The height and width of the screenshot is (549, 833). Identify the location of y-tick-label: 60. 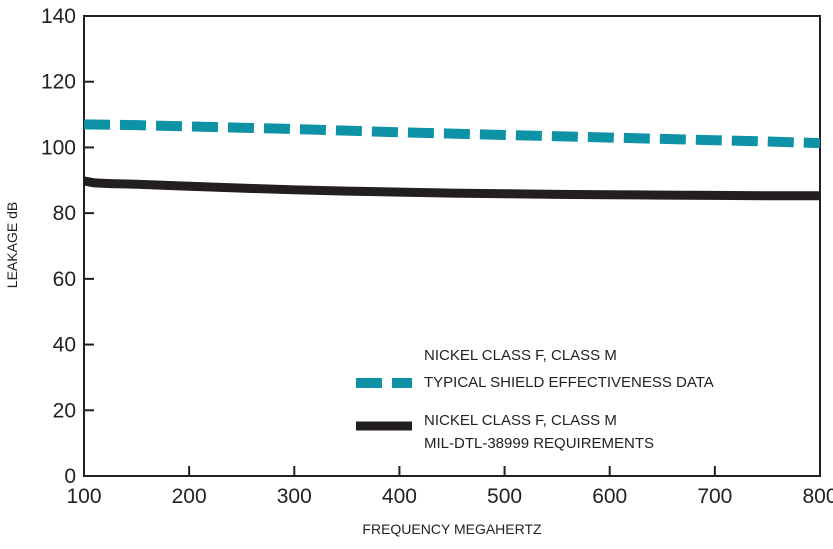
(64, 279).